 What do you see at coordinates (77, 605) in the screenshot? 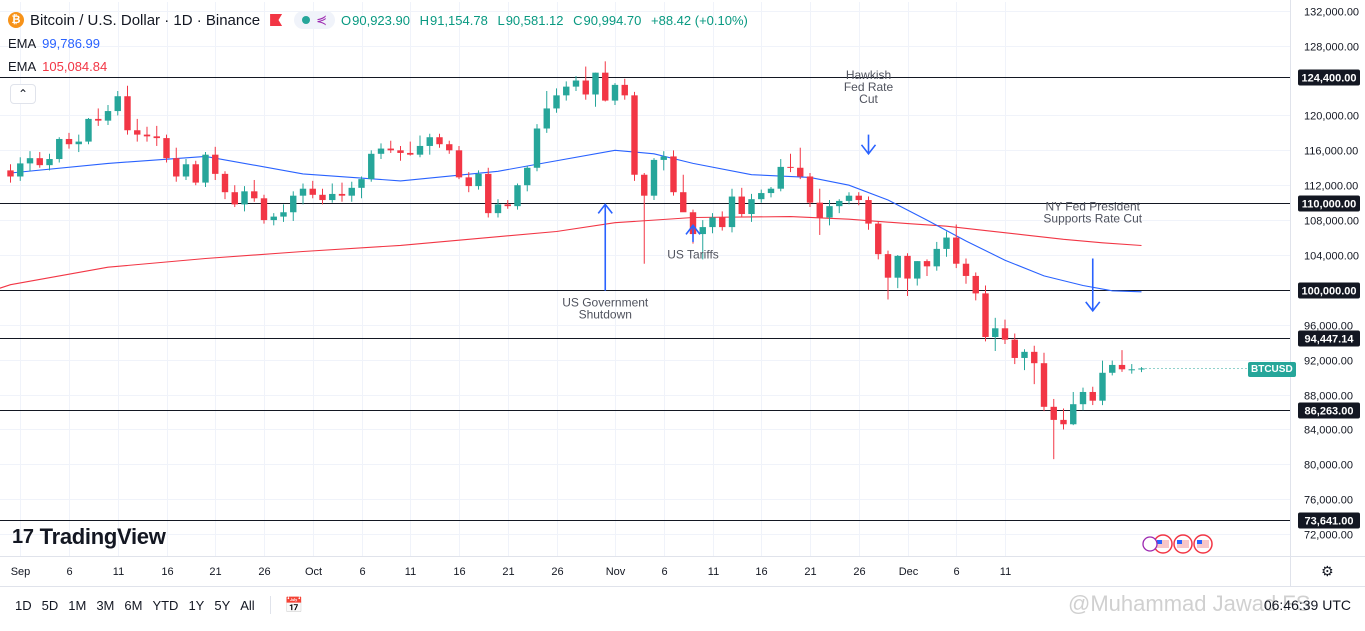
I see `tf-1m-button: 1M` at bounding box center [77, 605].